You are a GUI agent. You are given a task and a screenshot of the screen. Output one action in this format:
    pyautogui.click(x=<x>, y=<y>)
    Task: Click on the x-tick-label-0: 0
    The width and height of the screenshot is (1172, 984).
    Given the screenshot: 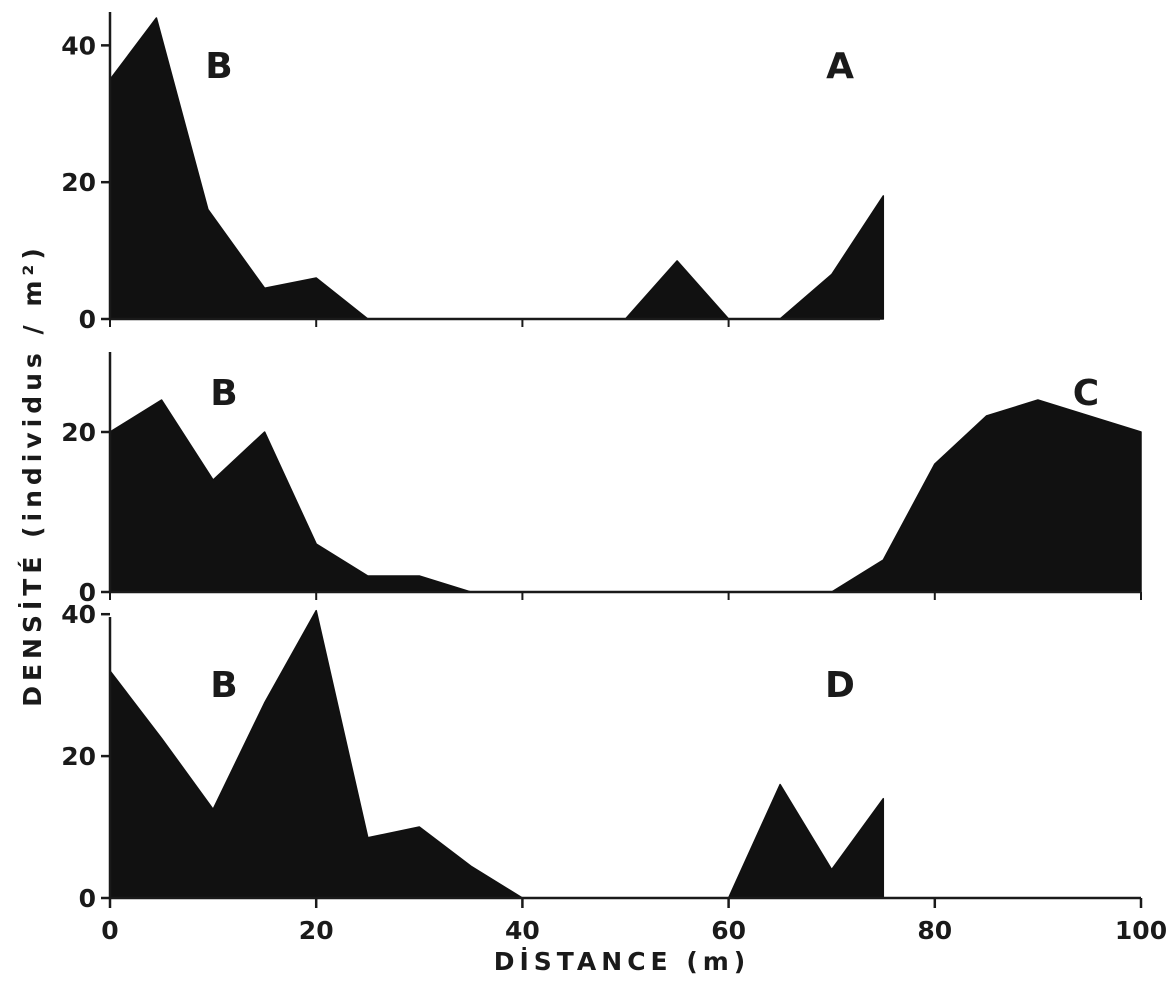 What is the action you would take?
    pyautogui.click(x=109, y=930)
    